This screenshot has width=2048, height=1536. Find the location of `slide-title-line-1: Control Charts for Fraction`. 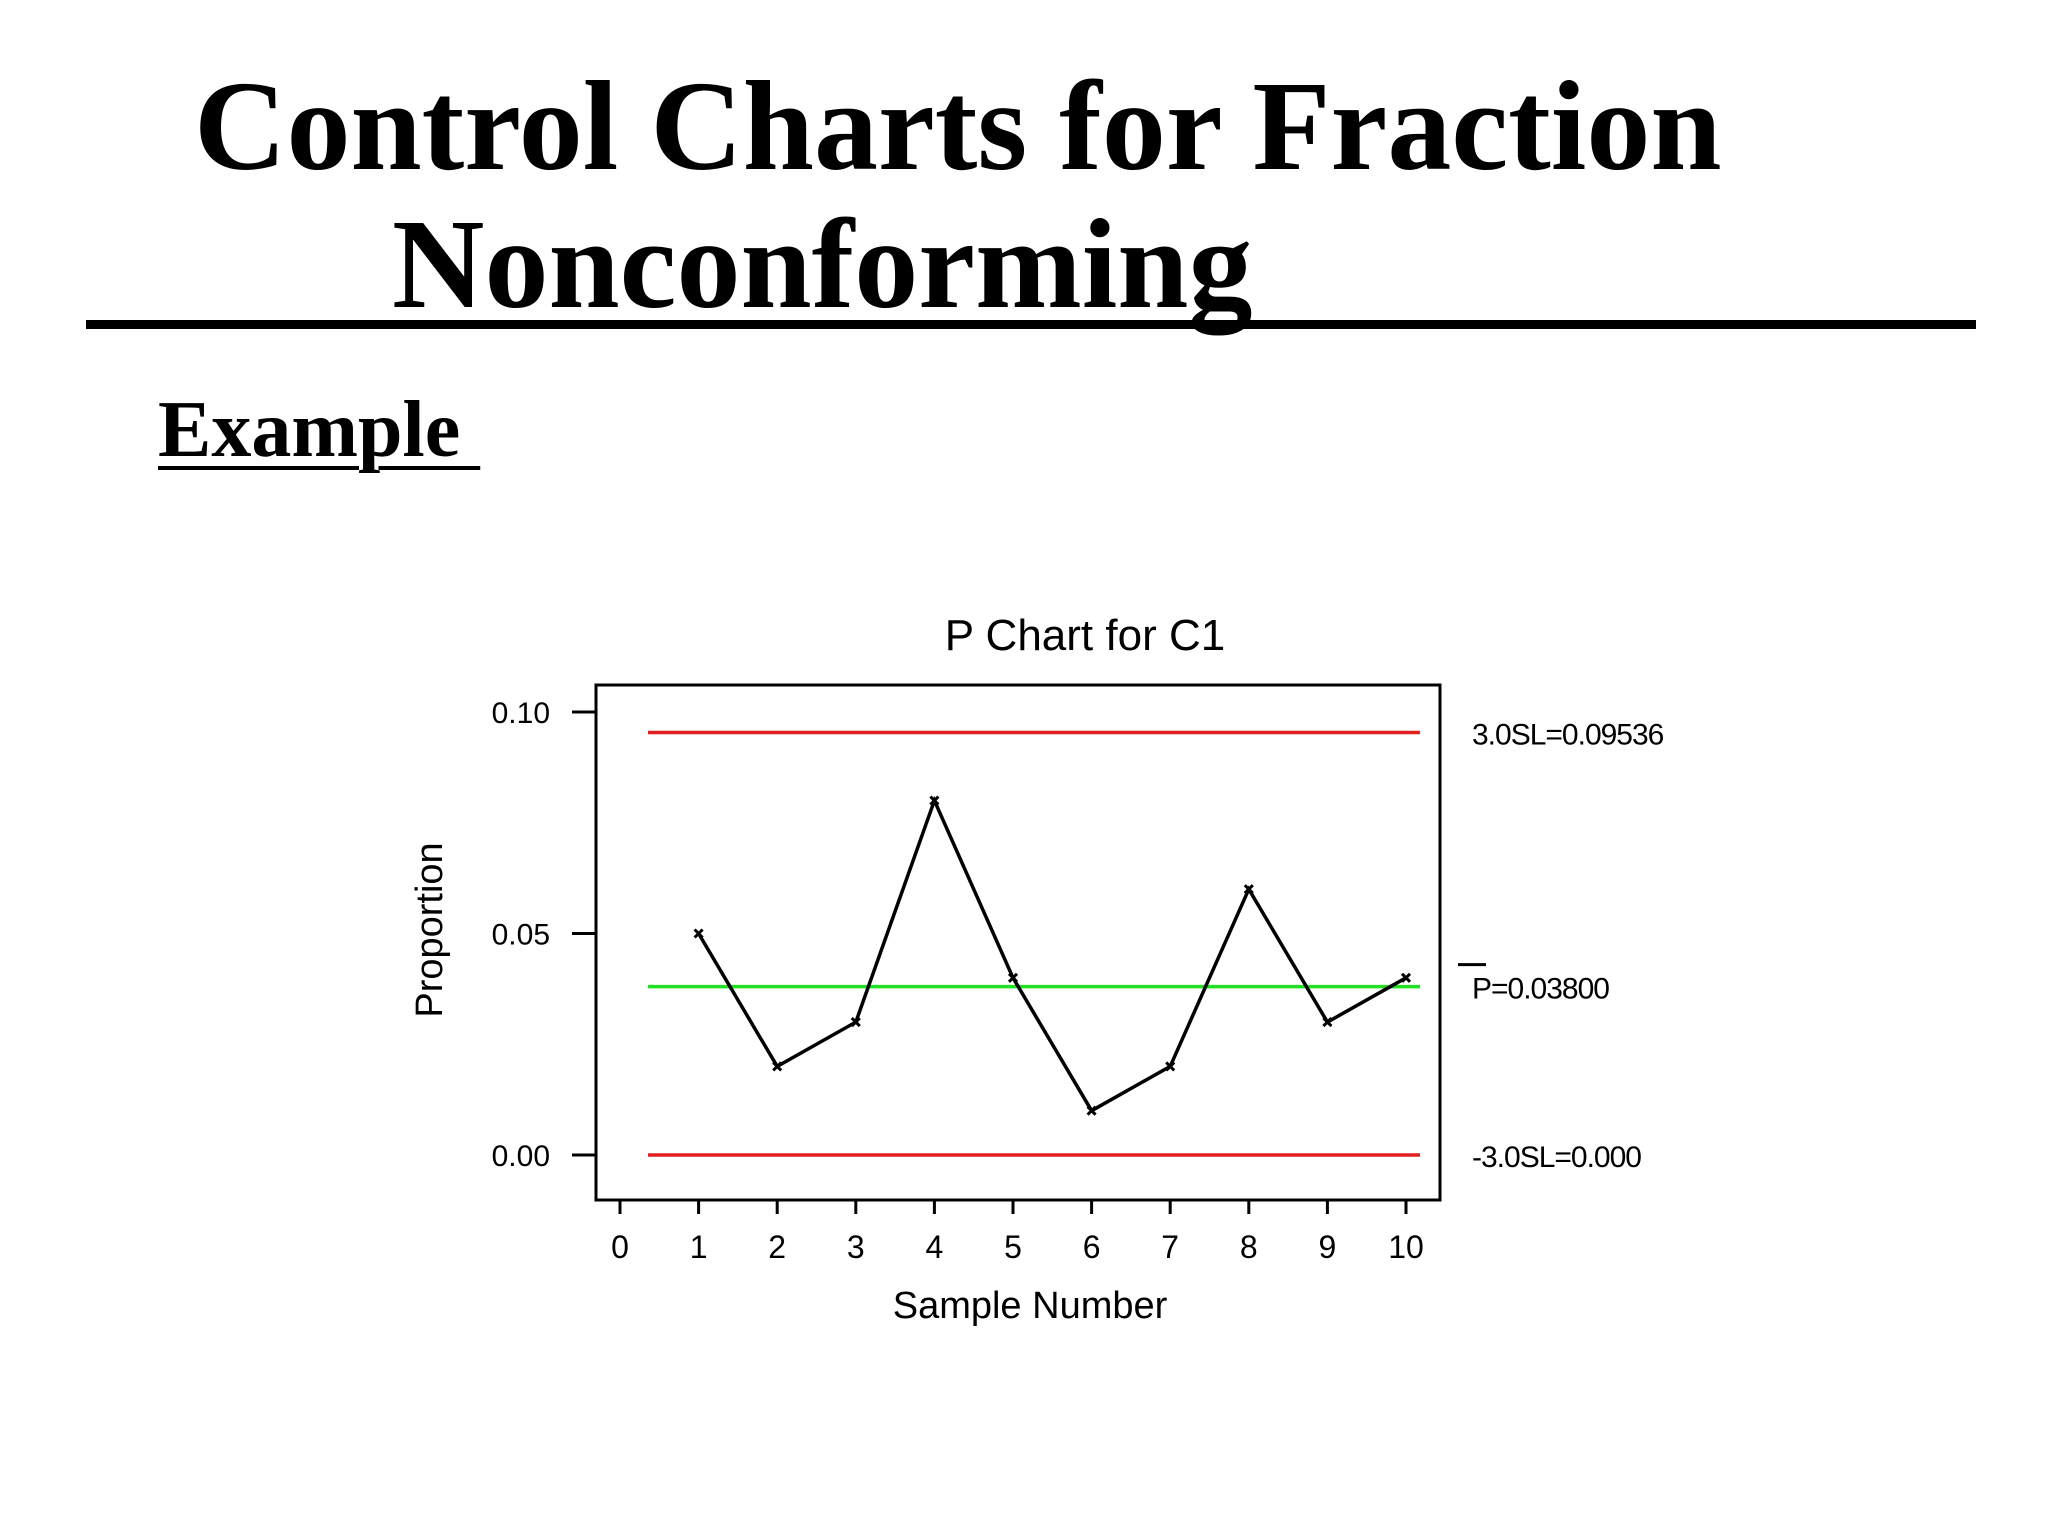

slide-title-line-1: Control Charts for Fraction is located at coordinates (958, 126).